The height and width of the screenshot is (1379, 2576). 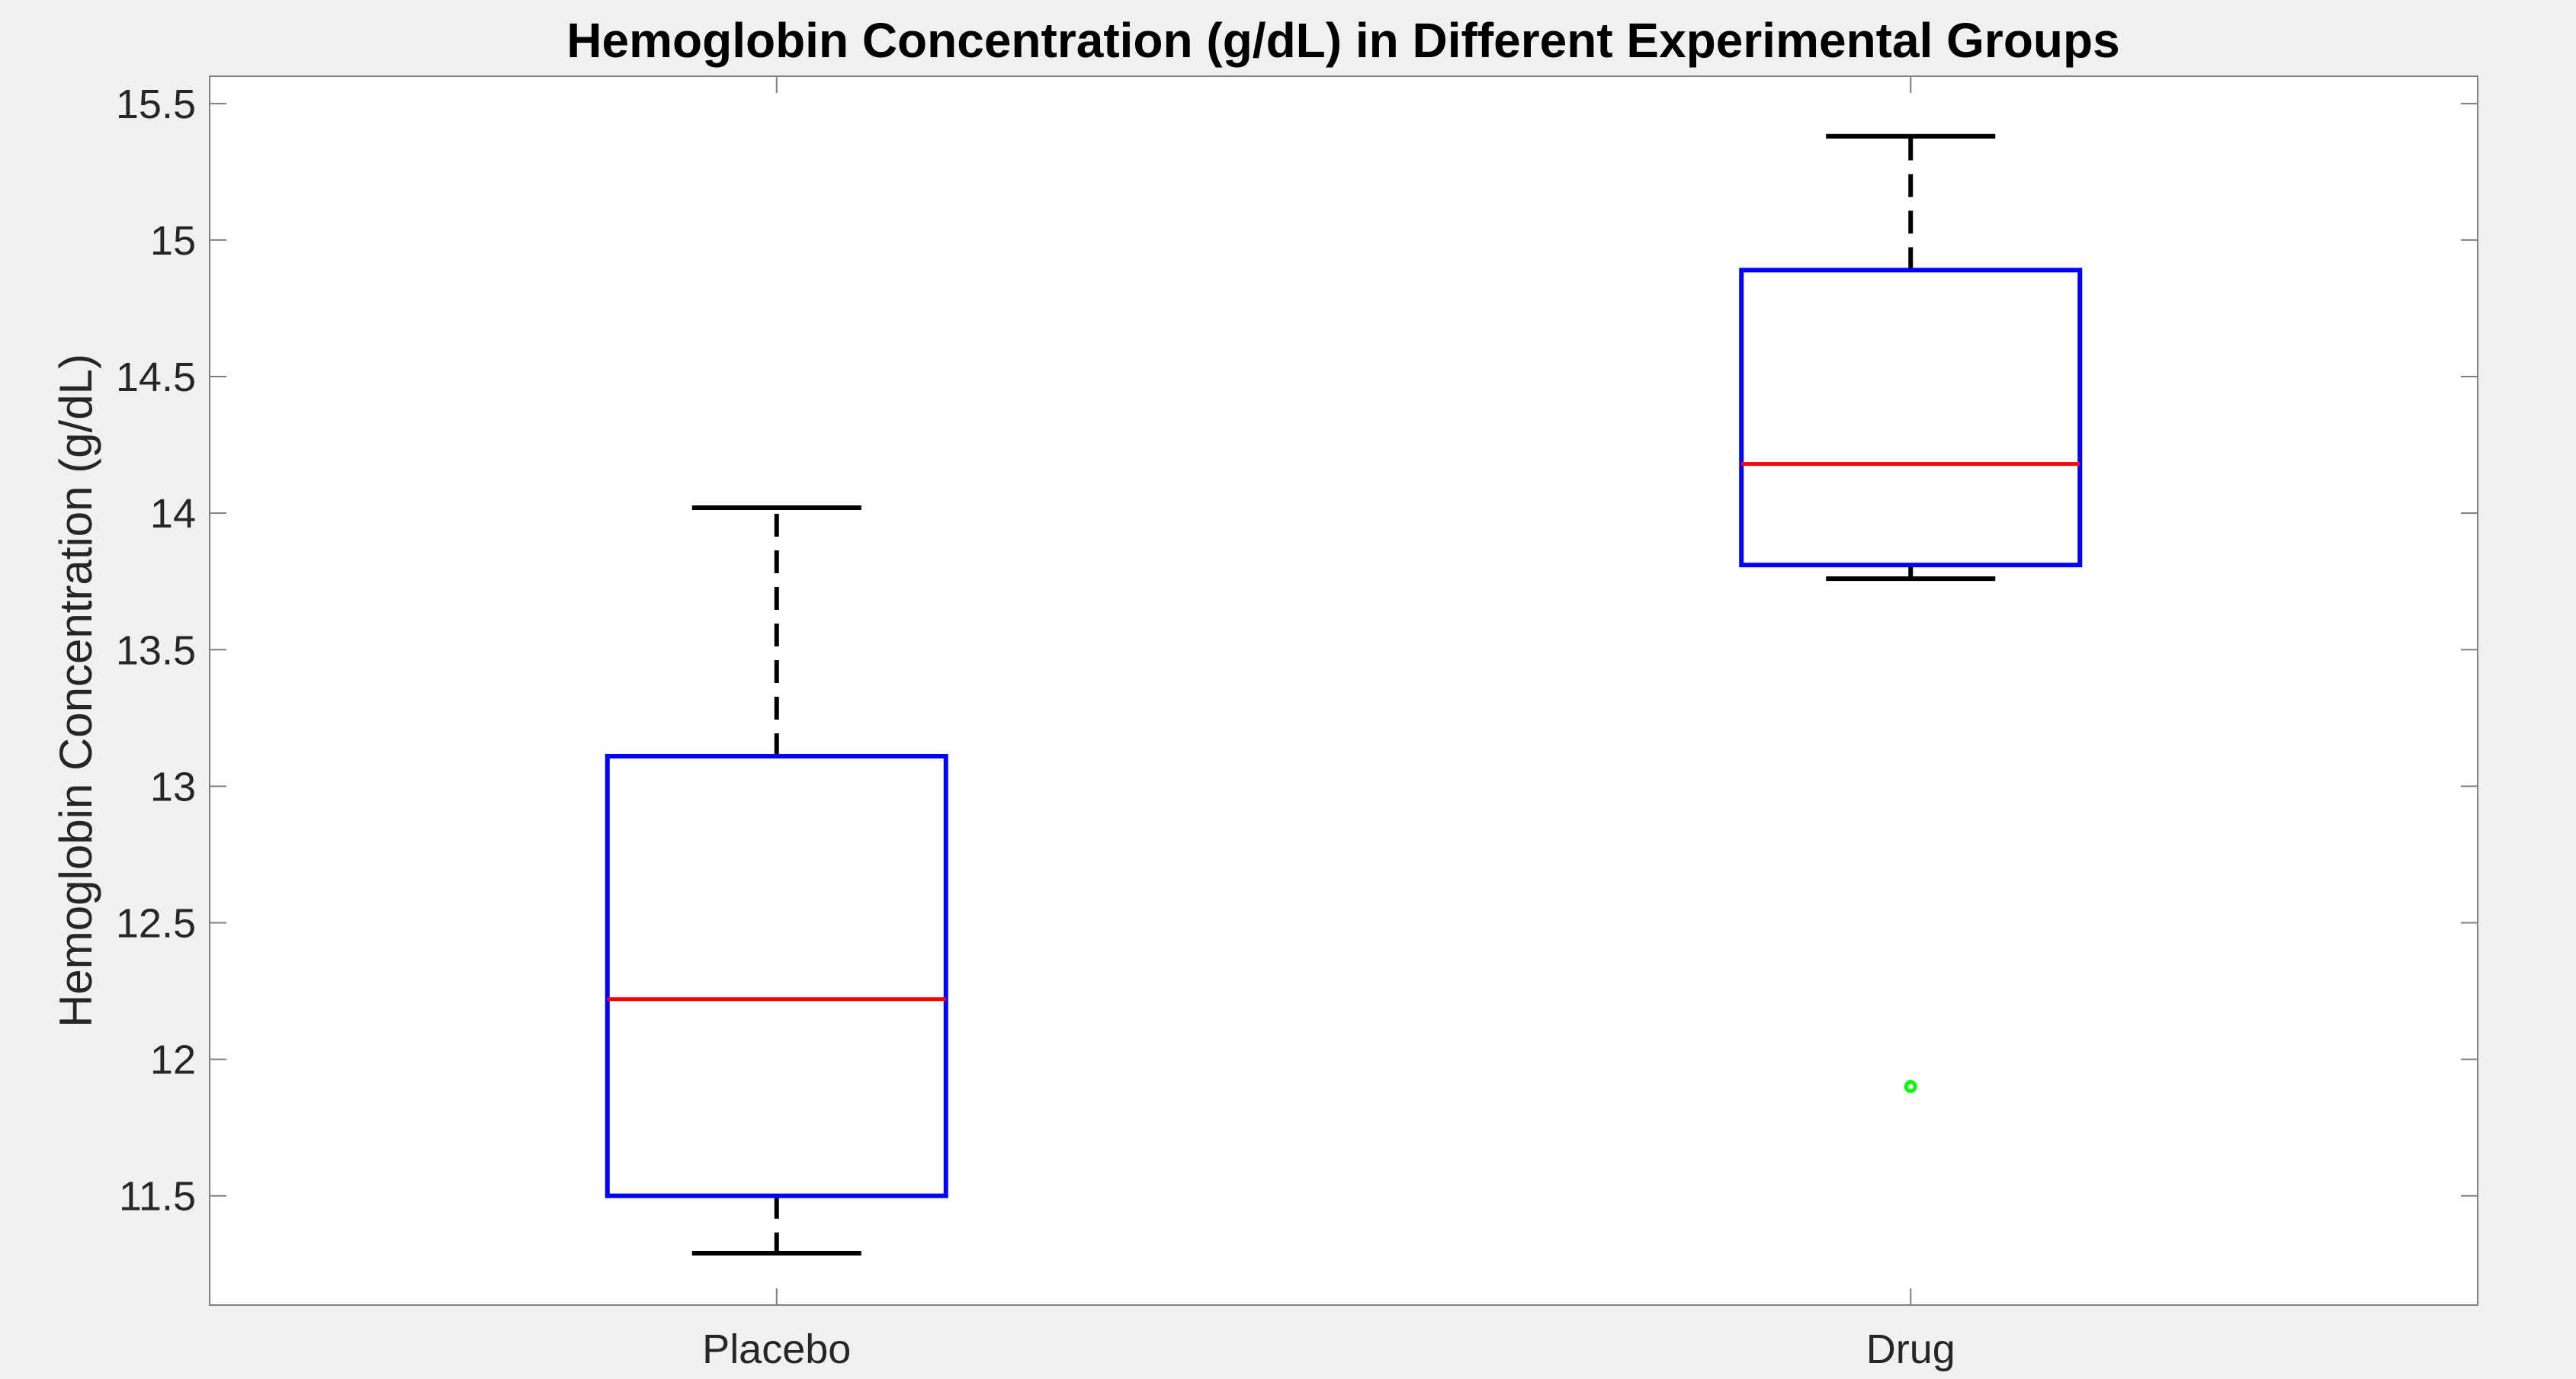 What do you see at coordinates (173, 787) in the screenshot?
I see `y-tick-label: 13` at bounding box center [173, 787].